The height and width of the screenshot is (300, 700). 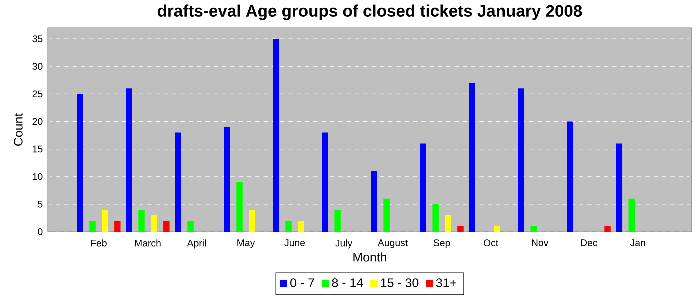 I want to click on x-tick-label: Oct, so click(x=491, y=243).